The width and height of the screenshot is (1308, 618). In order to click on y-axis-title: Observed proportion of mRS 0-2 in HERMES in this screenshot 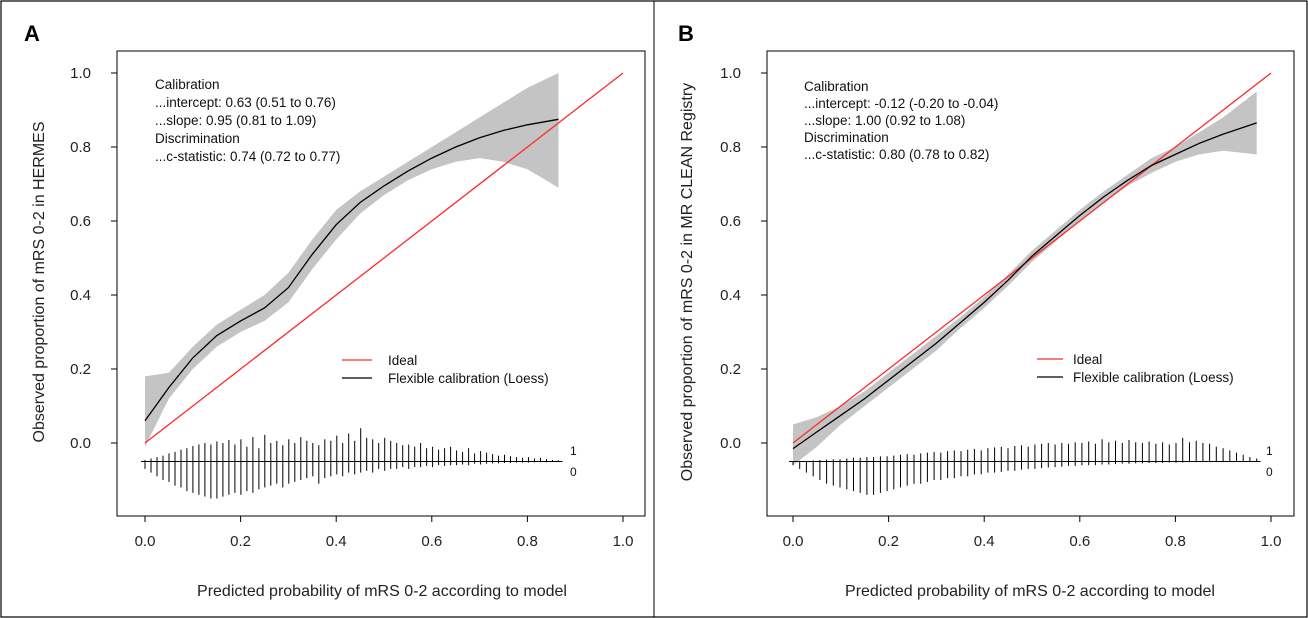, I will do `click(39, 281)`.